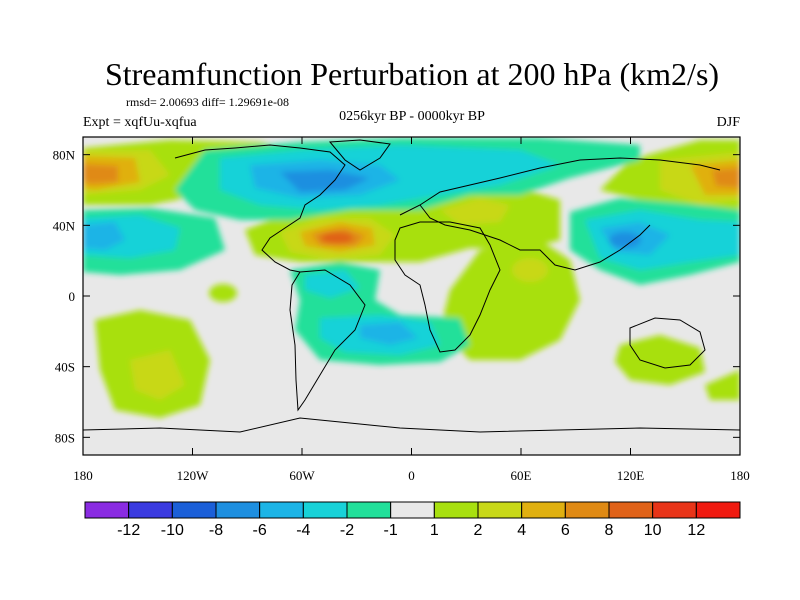 The image size is (800, 600). What do you see at coordinates (696, 530) in the screenshot?
I see `colorbar-level-label: 12` at bounding box center [696, 530].